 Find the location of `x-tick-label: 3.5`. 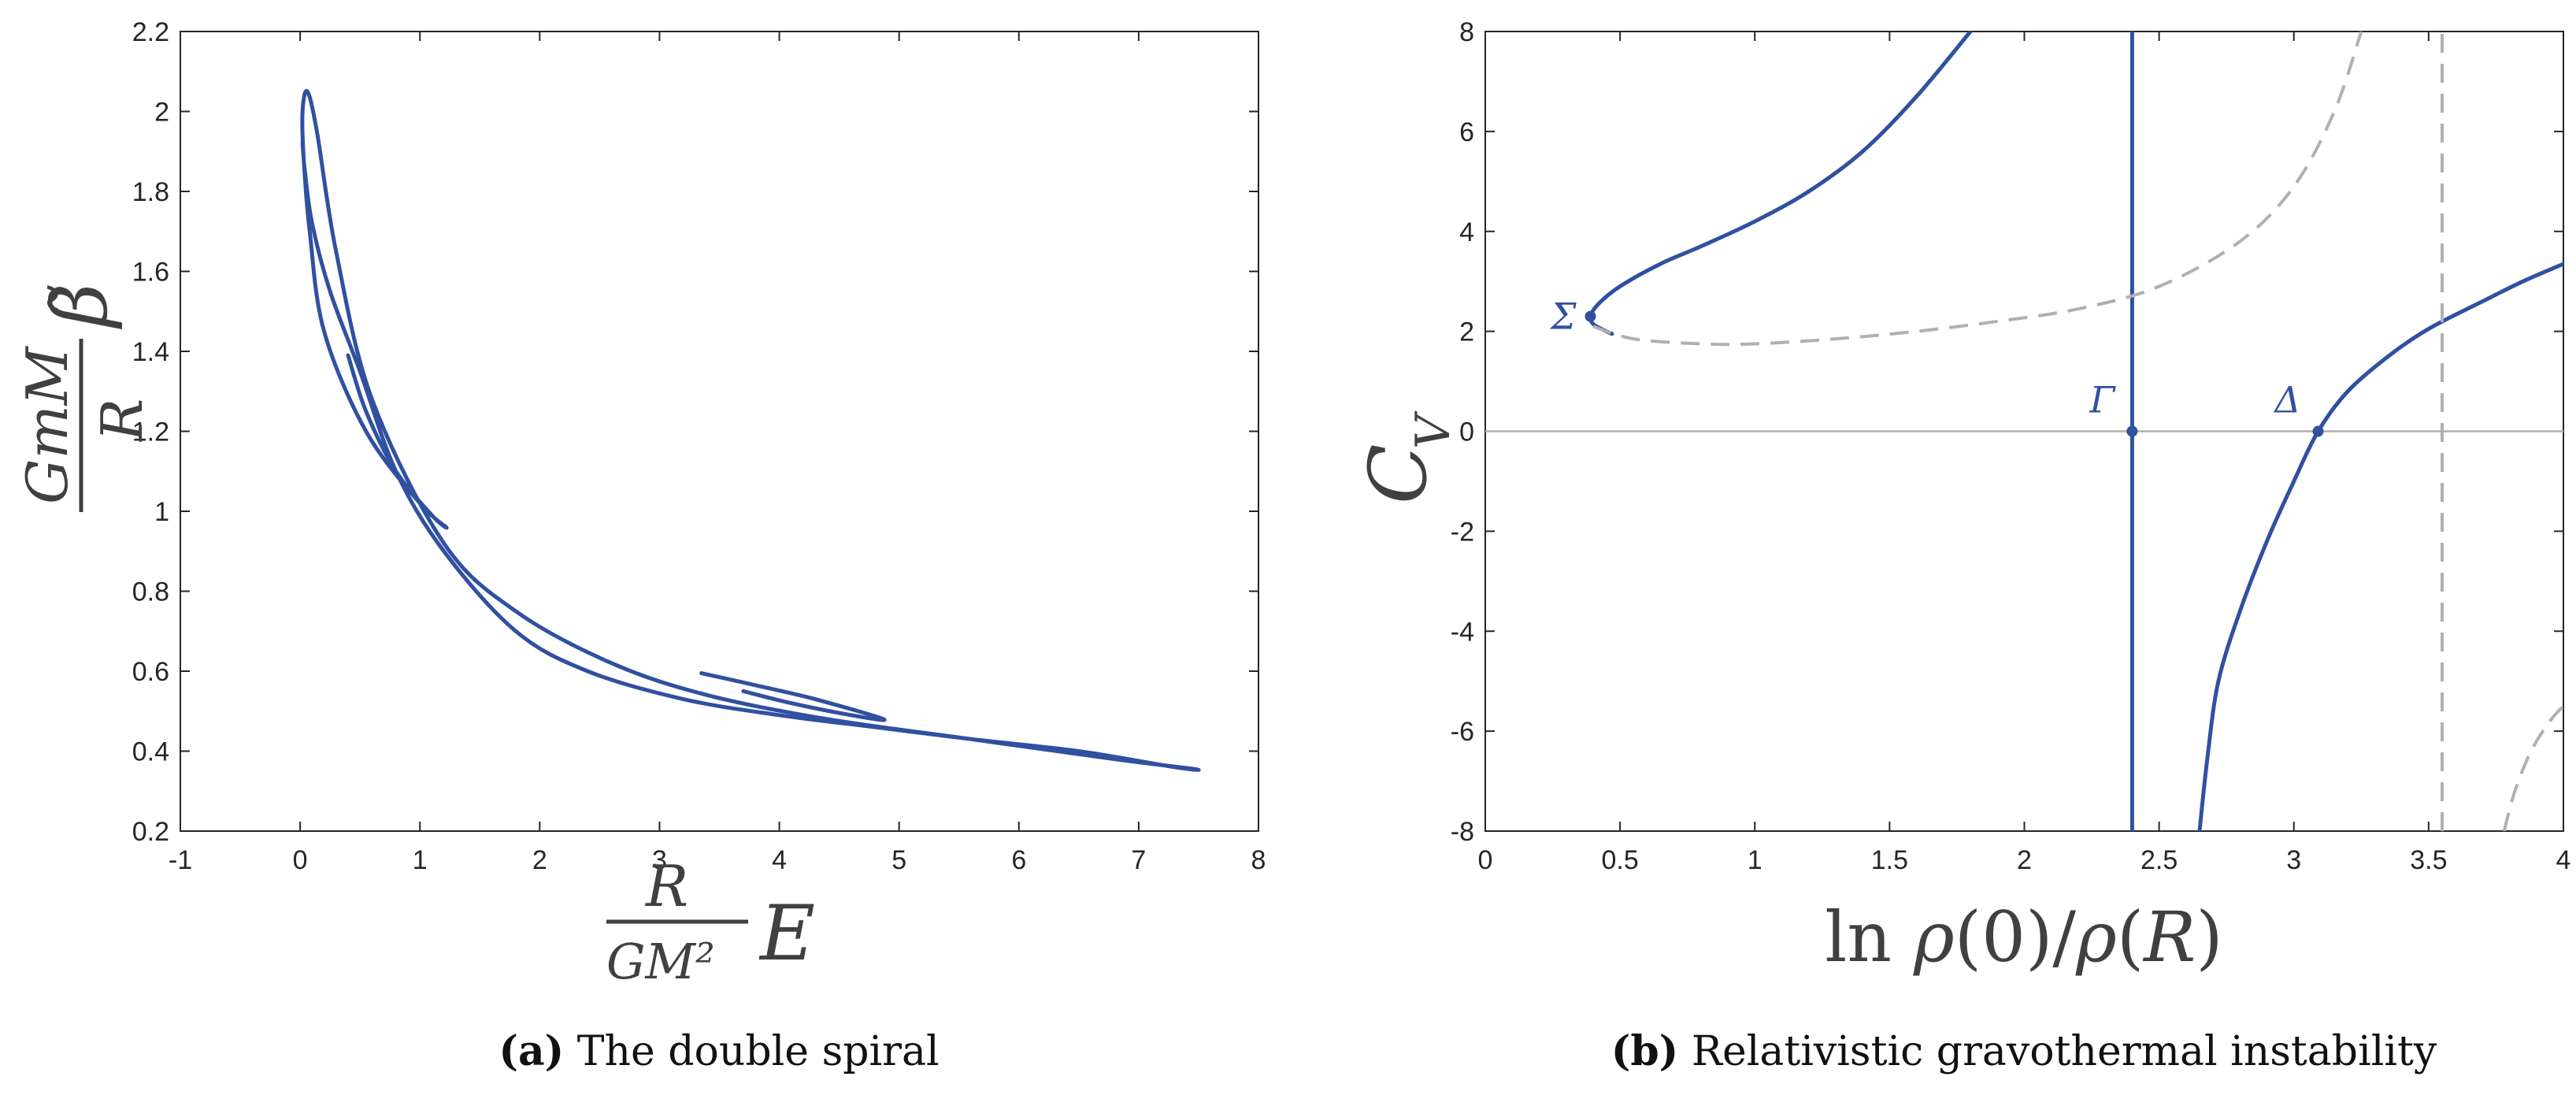

x-tick-label: 3.5 is located at coordinates (2428, 860).